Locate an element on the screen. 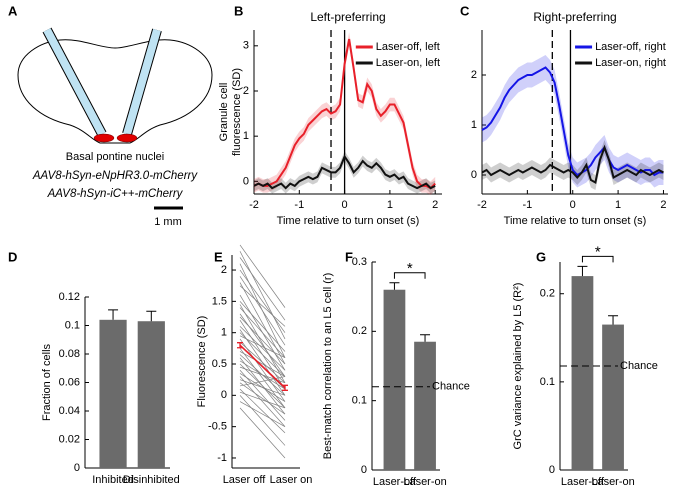 This screenshot has height=494, width=678. y-tick-label: 0.08 is located at coordinates (69, 354).